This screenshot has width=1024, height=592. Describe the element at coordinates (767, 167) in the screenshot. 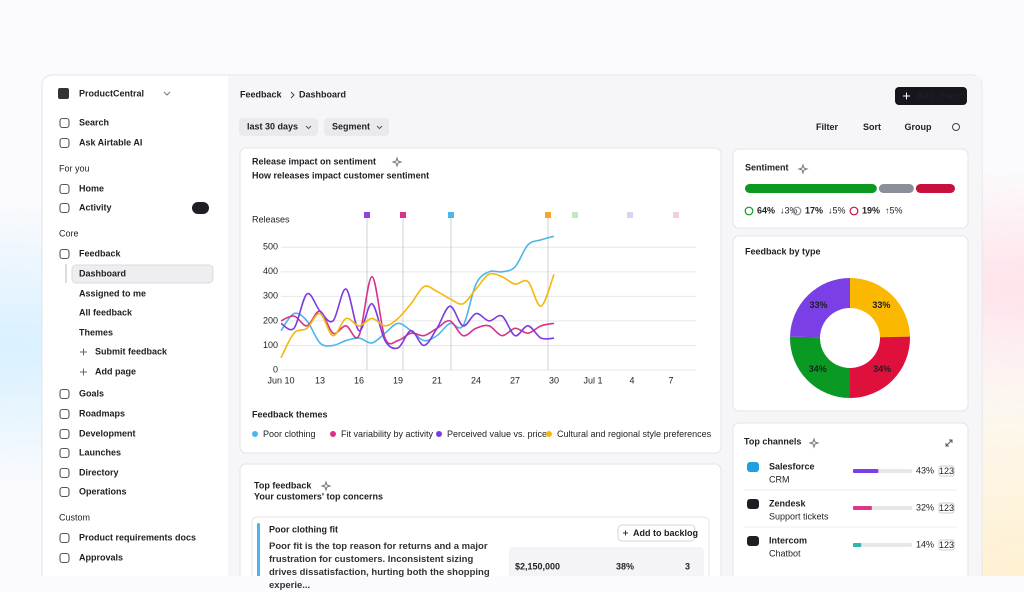

I see `card-title: Sentiment` at that location.